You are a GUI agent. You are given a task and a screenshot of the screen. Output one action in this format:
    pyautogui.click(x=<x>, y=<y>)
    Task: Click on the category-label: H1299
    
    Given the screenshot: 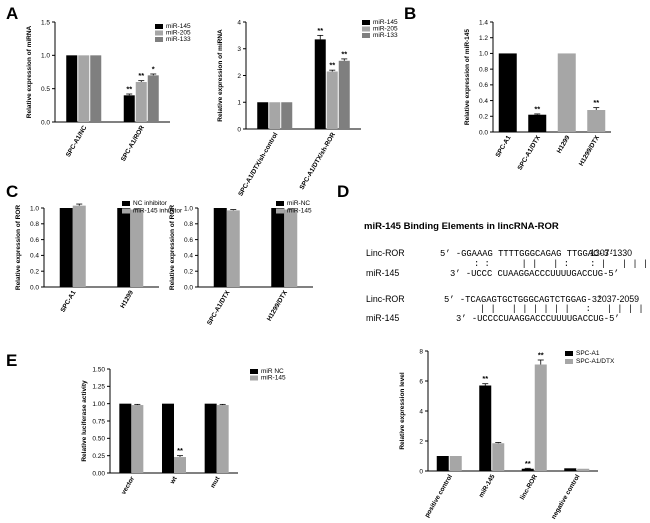 What is the action you would take?
    pyautogui.click(x=127, y=299)
    